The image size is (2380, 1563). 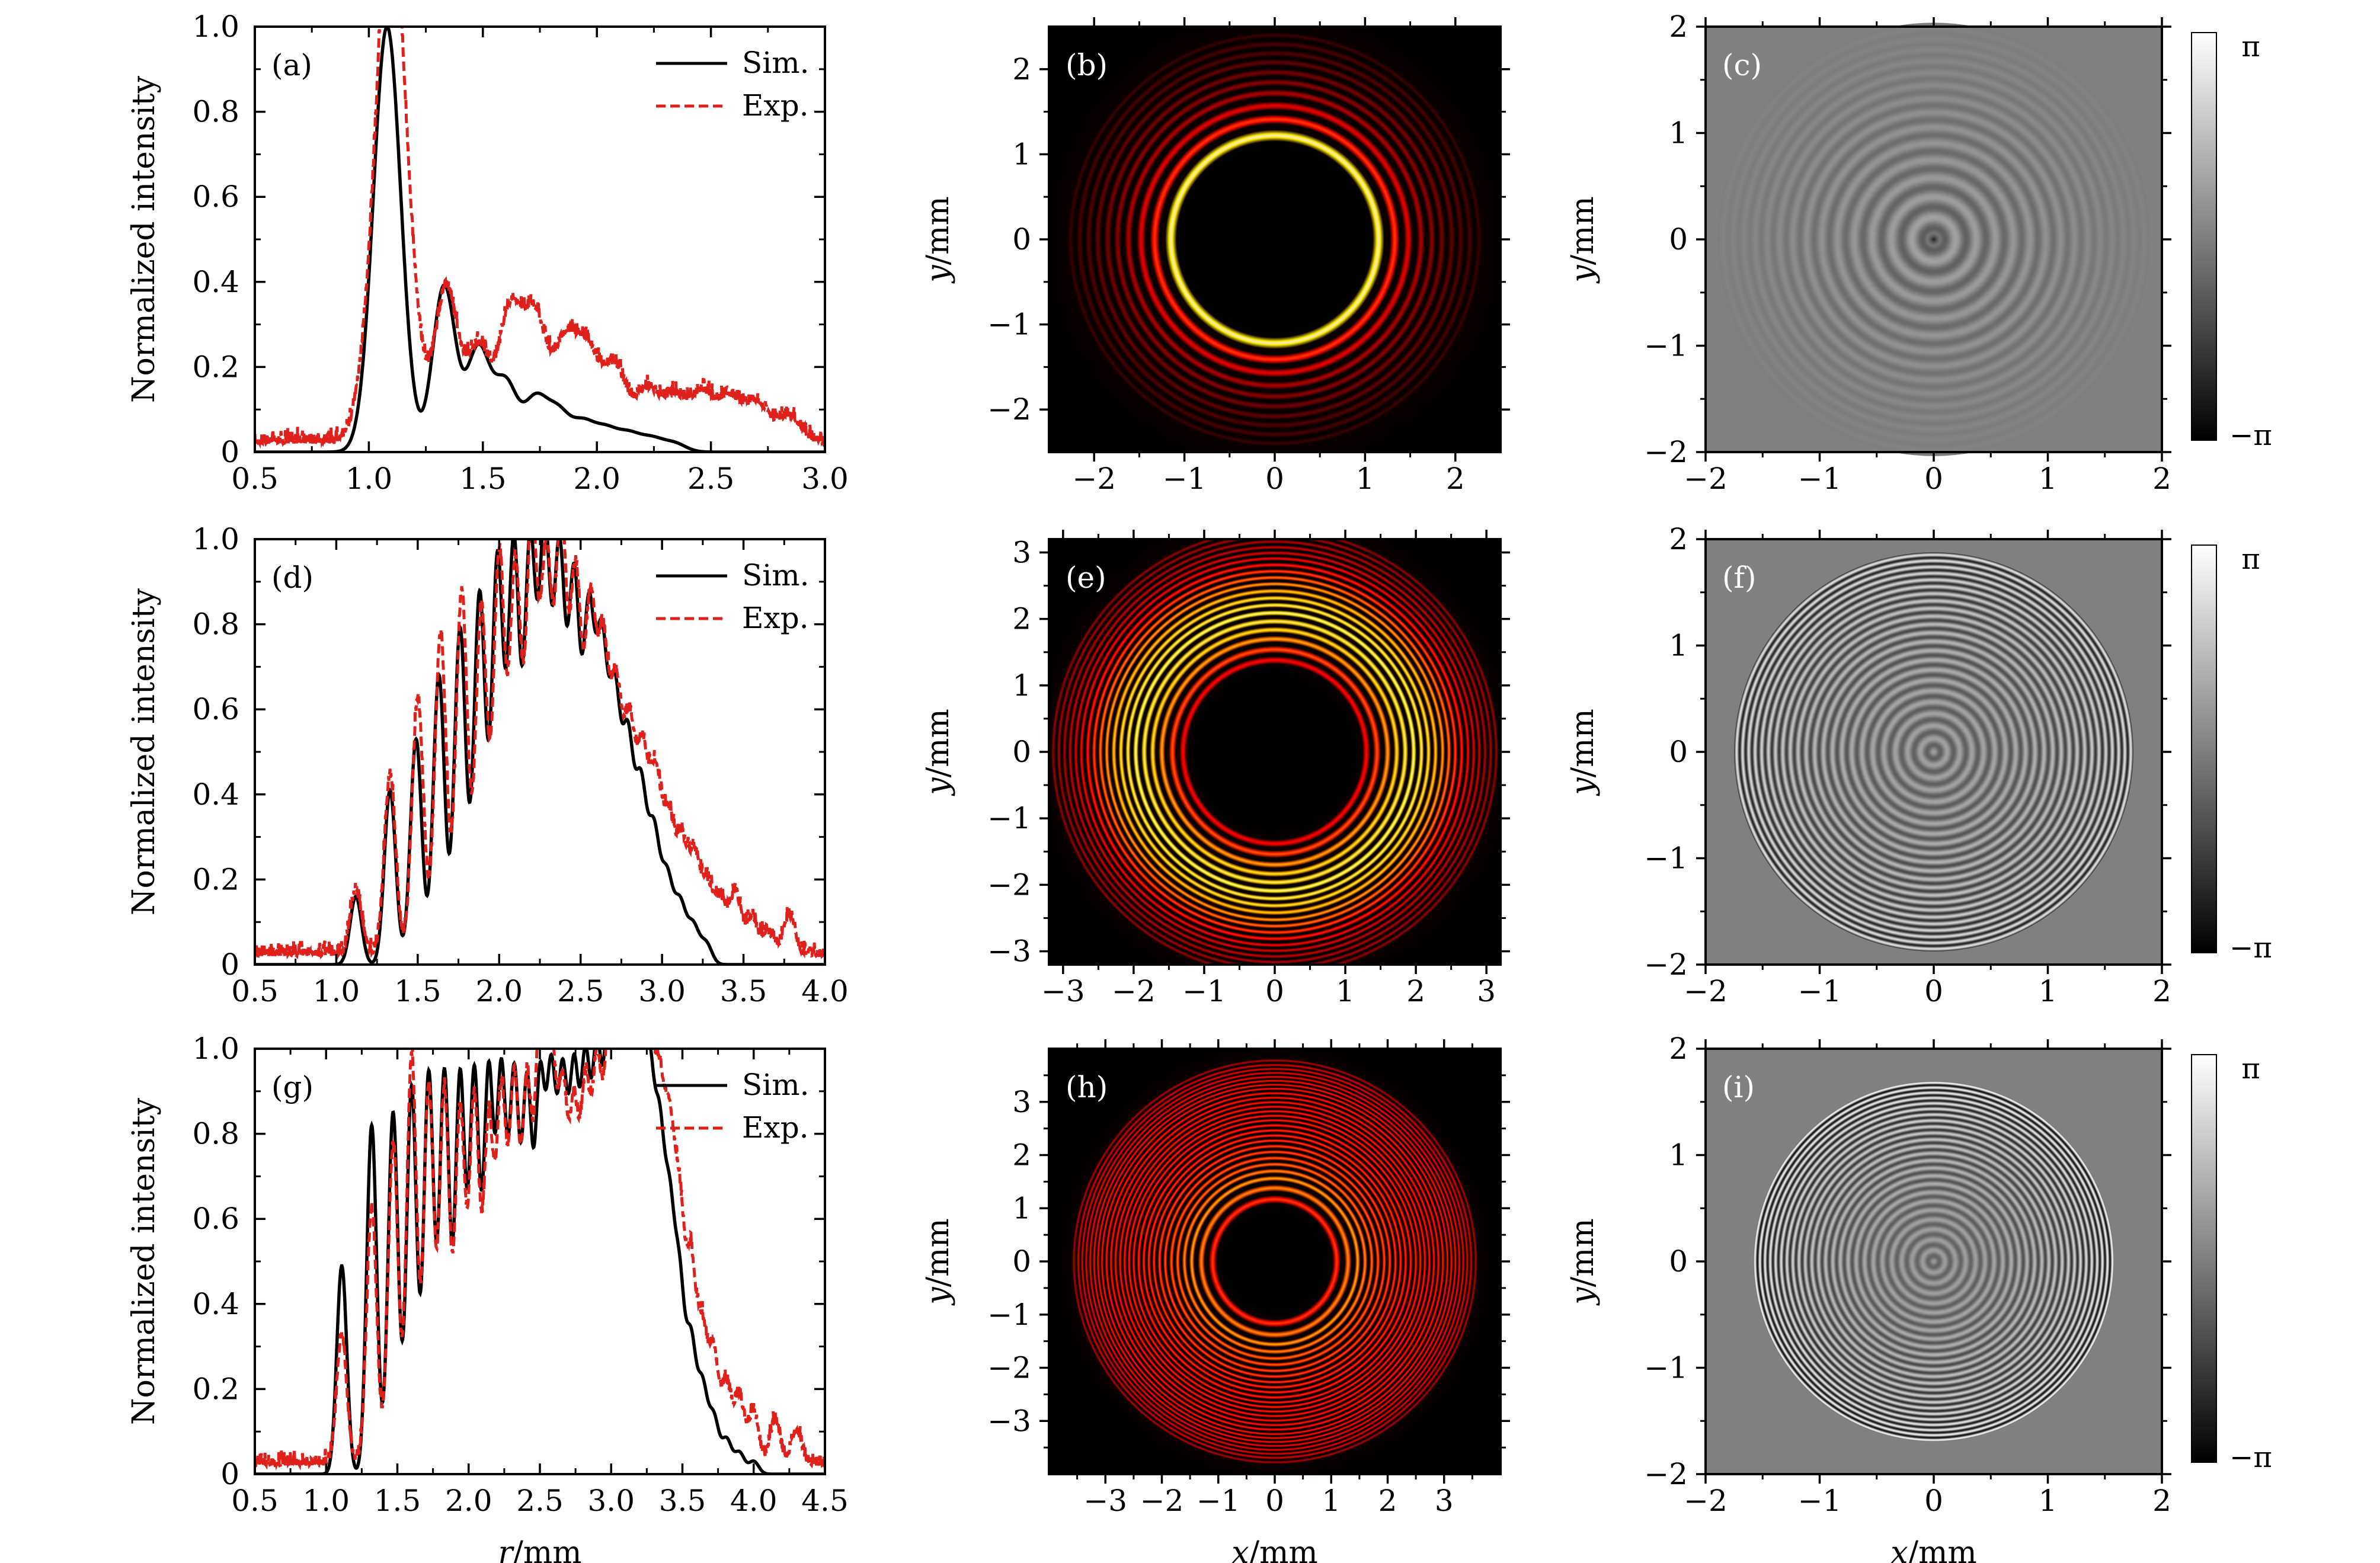 What do you see at coordinates (216, 1219) in the screenshot?
I see `y-tick-label: 0.6` at bounding box center [216, 1219].